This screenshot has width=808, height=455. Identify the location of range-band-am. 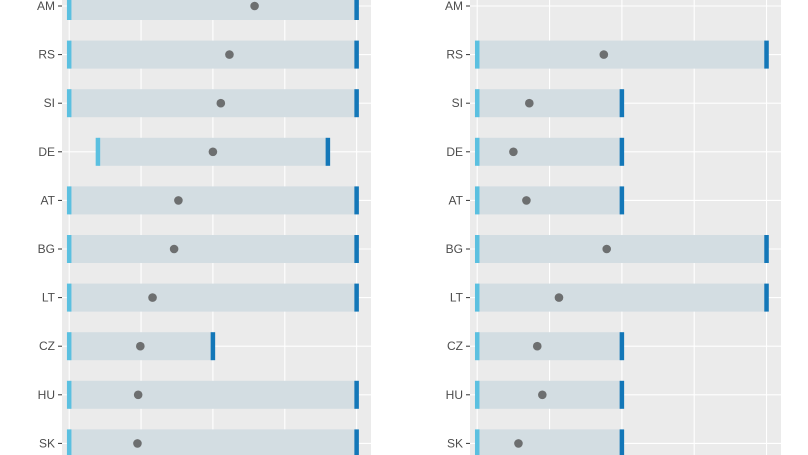
(213, 10).